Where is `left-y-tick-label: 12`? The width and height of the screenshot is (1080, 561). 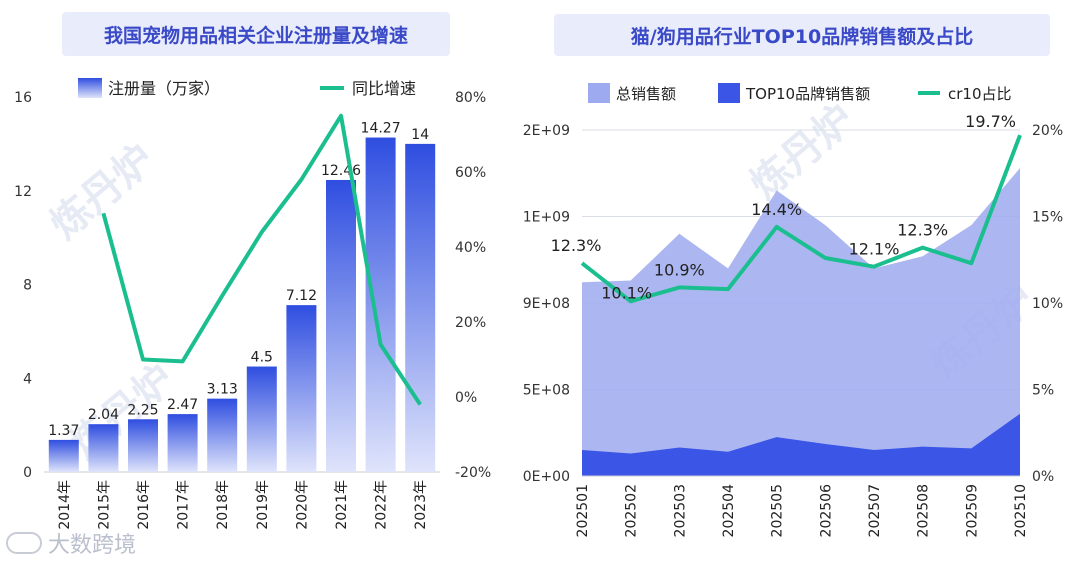
left-y-tick-label: 12 is located at coordinates (23, 192).